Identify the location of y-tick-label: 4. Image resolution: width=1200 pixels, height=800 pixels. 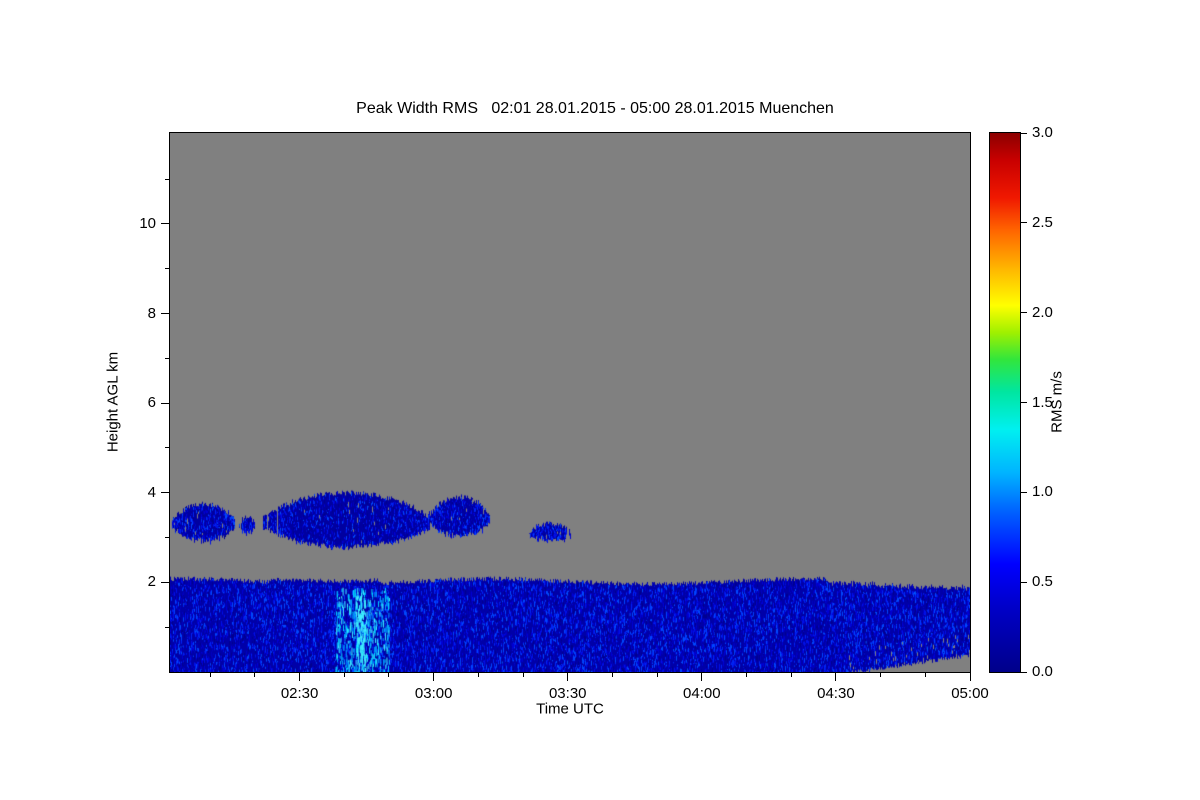
(151, 492).